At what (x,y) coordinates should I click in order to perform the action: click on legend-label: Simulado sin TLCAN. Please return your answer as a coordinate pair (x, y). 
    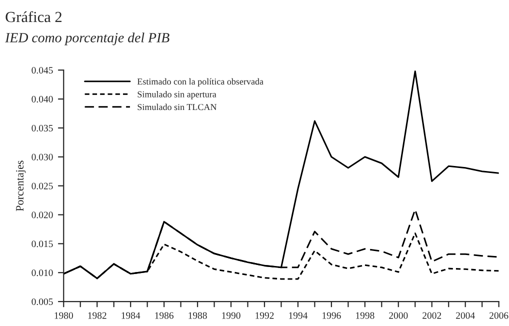
    Looking at the image, I should click on (177, 107).